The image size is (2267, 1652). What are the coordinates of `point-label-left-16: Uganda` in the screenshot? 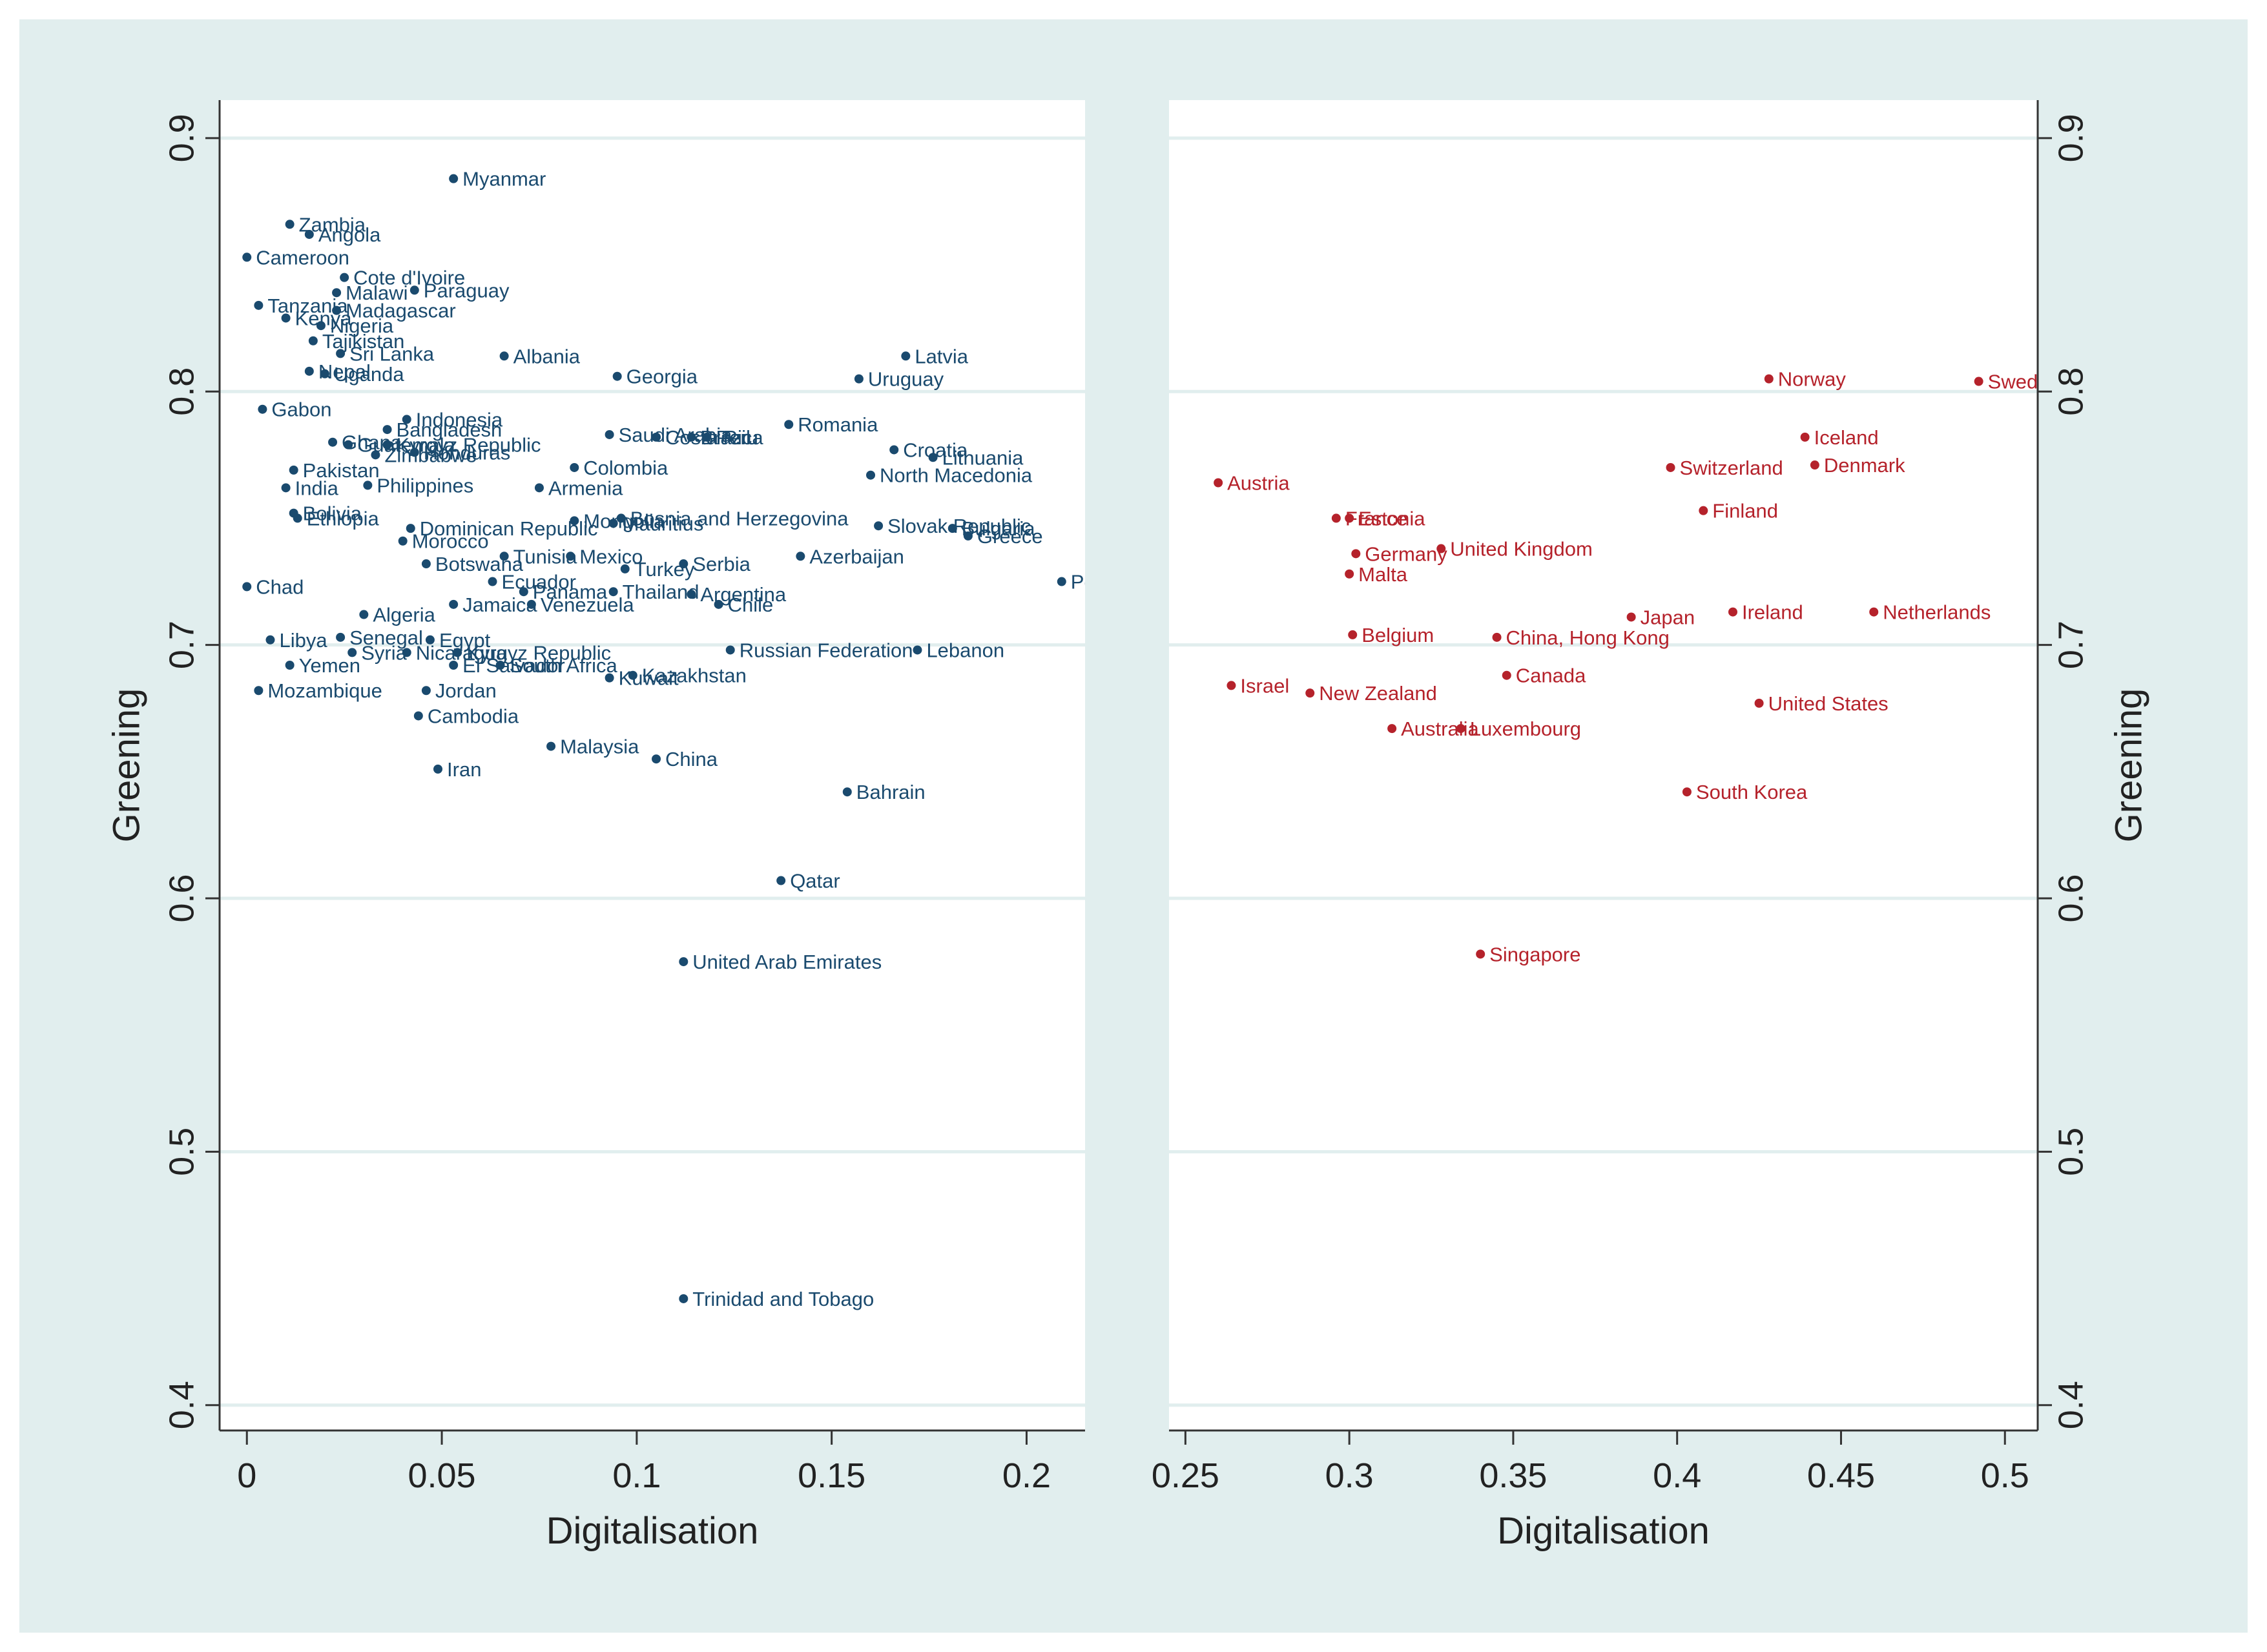 It's located at (369, 375).